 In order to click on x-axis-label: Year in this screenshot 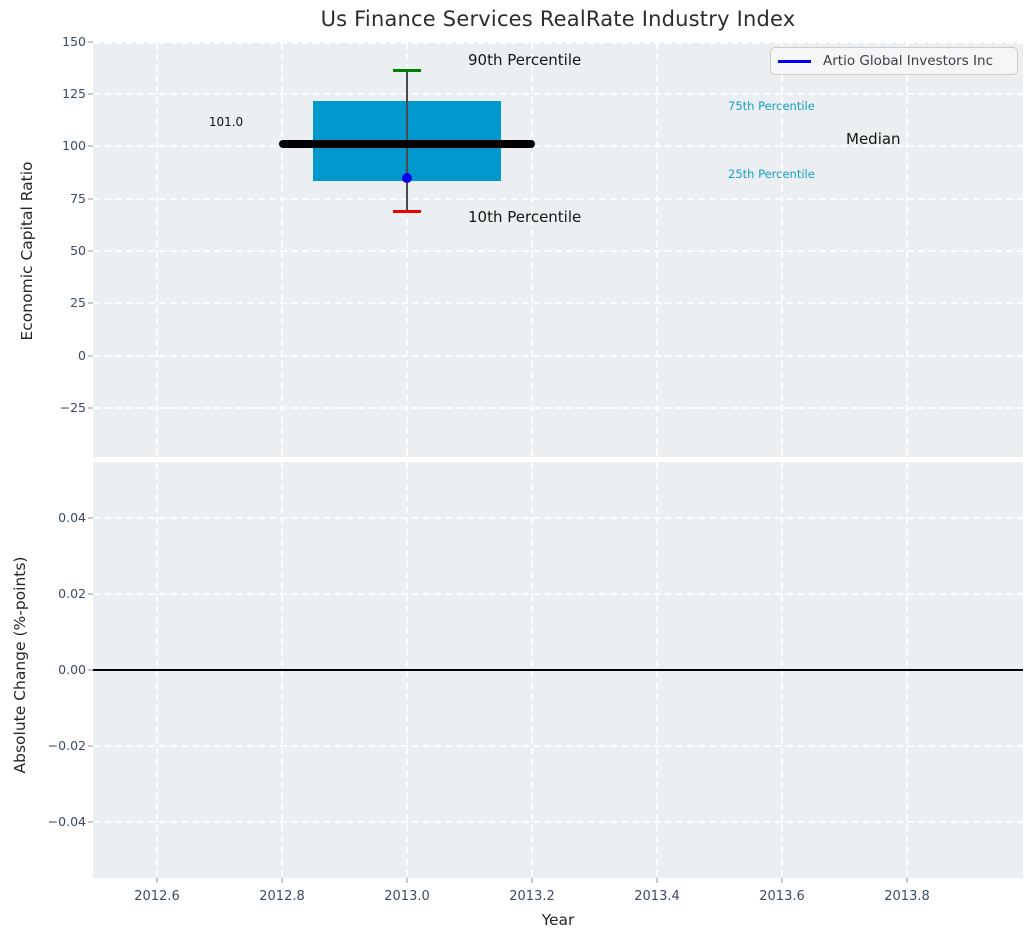, I will do `click(558, 920)`.